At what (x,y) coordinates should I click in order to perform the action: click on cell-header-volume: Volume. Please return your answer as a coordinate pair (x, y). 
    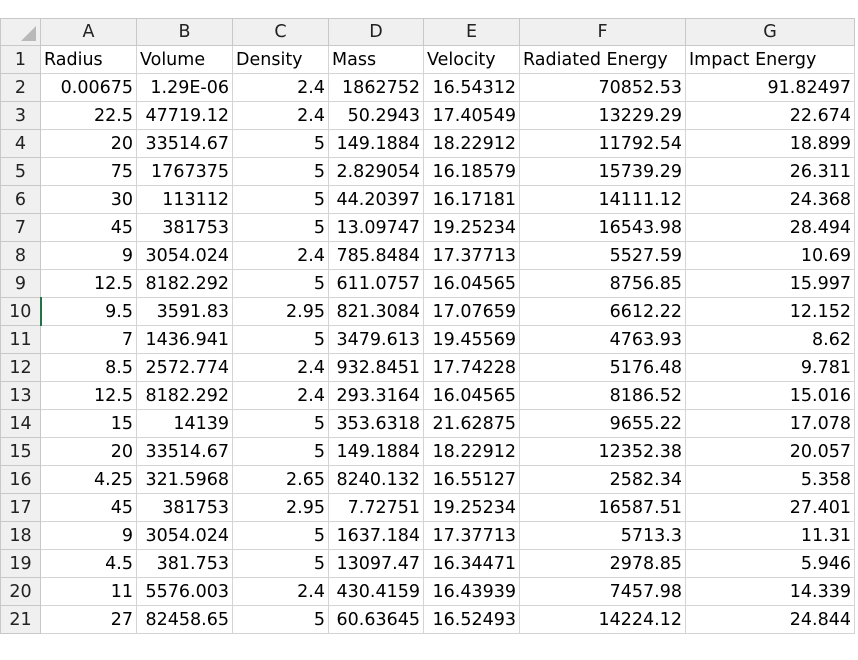
    Looking at the image, I should click on (184, 59).